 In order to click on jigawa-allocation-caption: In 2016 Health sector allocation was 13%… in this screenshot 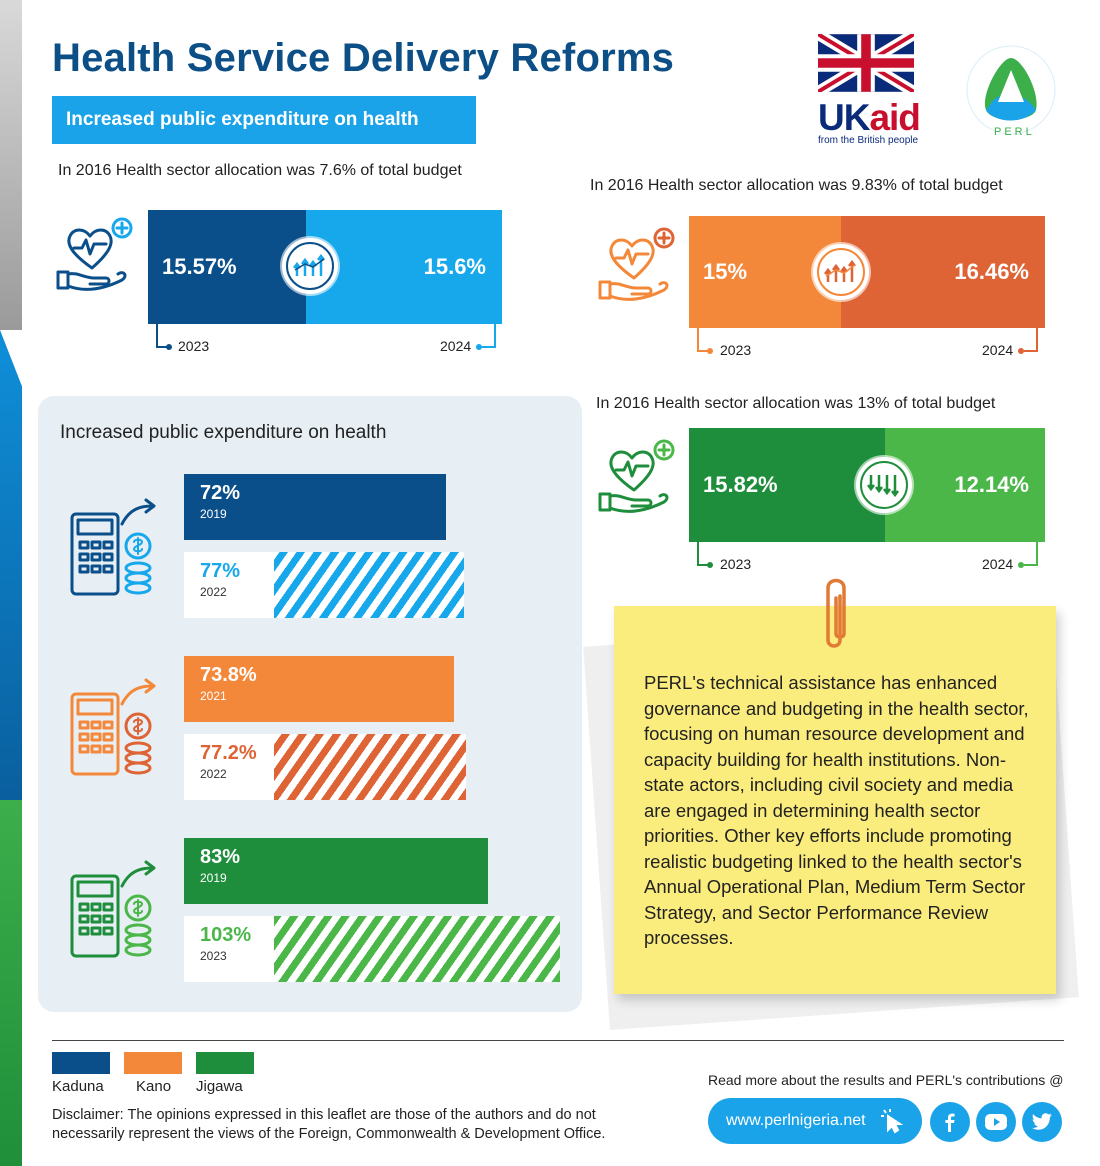, I will do `click(796, 403)`.